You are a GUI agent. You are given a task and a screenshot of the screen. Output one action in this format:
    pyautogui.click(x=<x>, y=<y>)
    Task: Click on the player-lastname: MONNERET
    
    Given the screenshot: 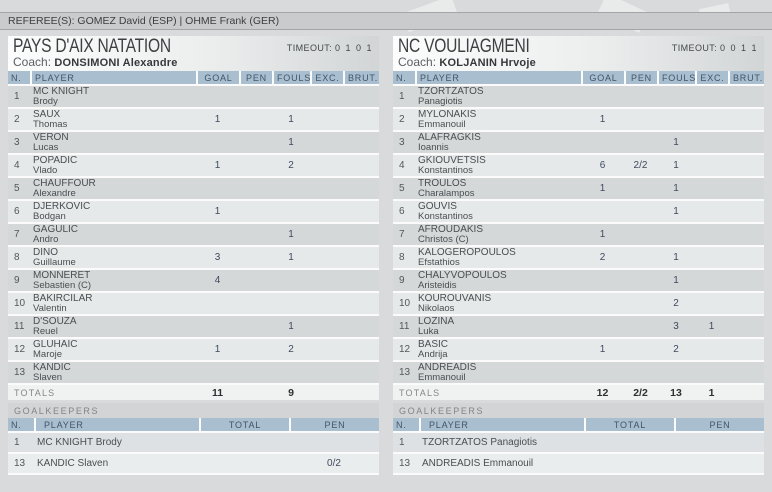 What is the action you would take?
    pyautogui.click(x=62, y=275)
    